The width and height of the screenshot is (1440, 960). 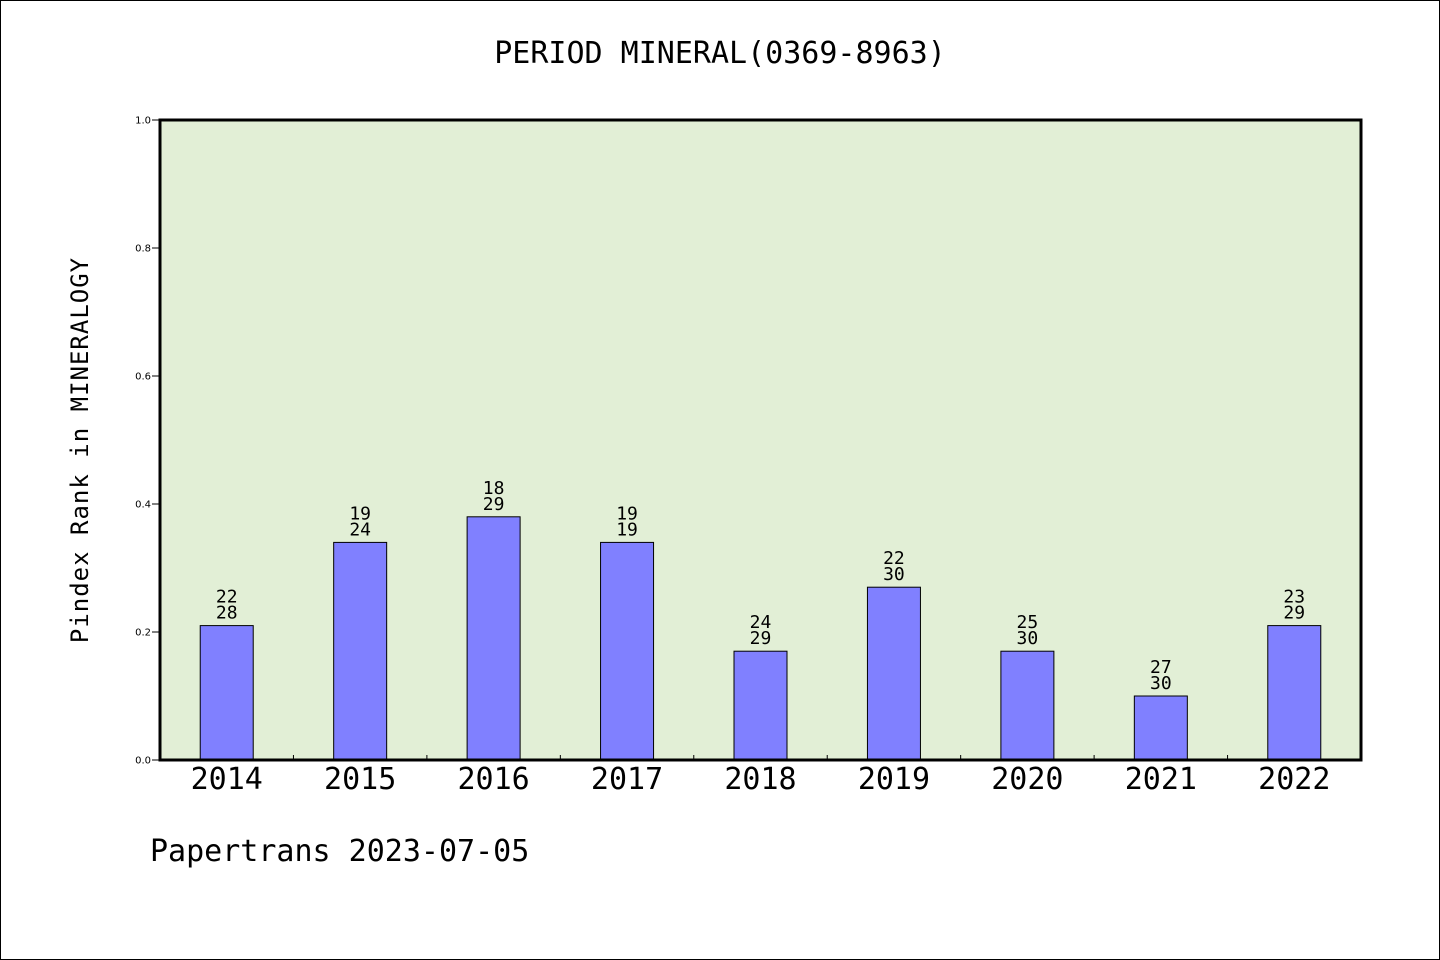 I want to click on y-tick-label: 0.6, so click(x=143, y=377).